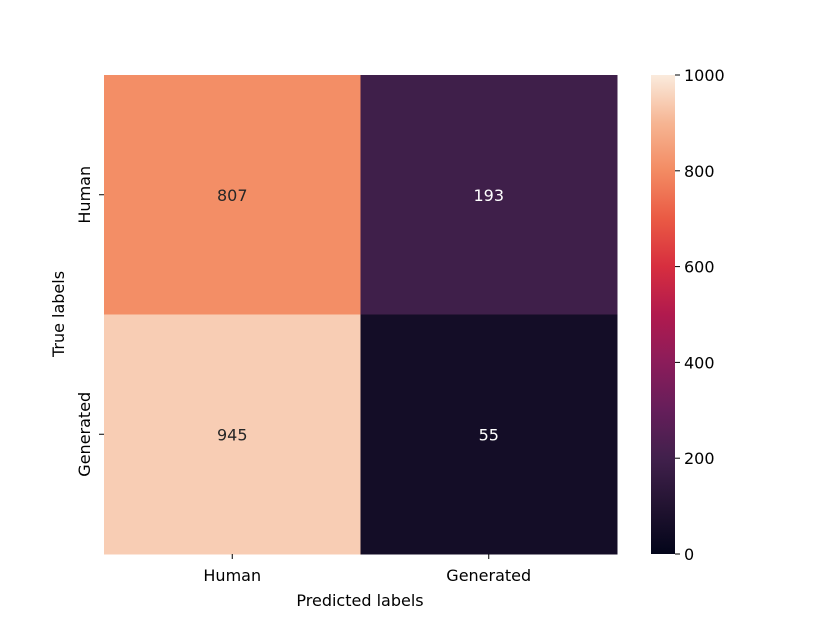 The image size is (830, 627). What do you see at coordinates (84, 434) in the screenshot?
I see `y-tick-label: Generated` at bounding box center [84, 434].